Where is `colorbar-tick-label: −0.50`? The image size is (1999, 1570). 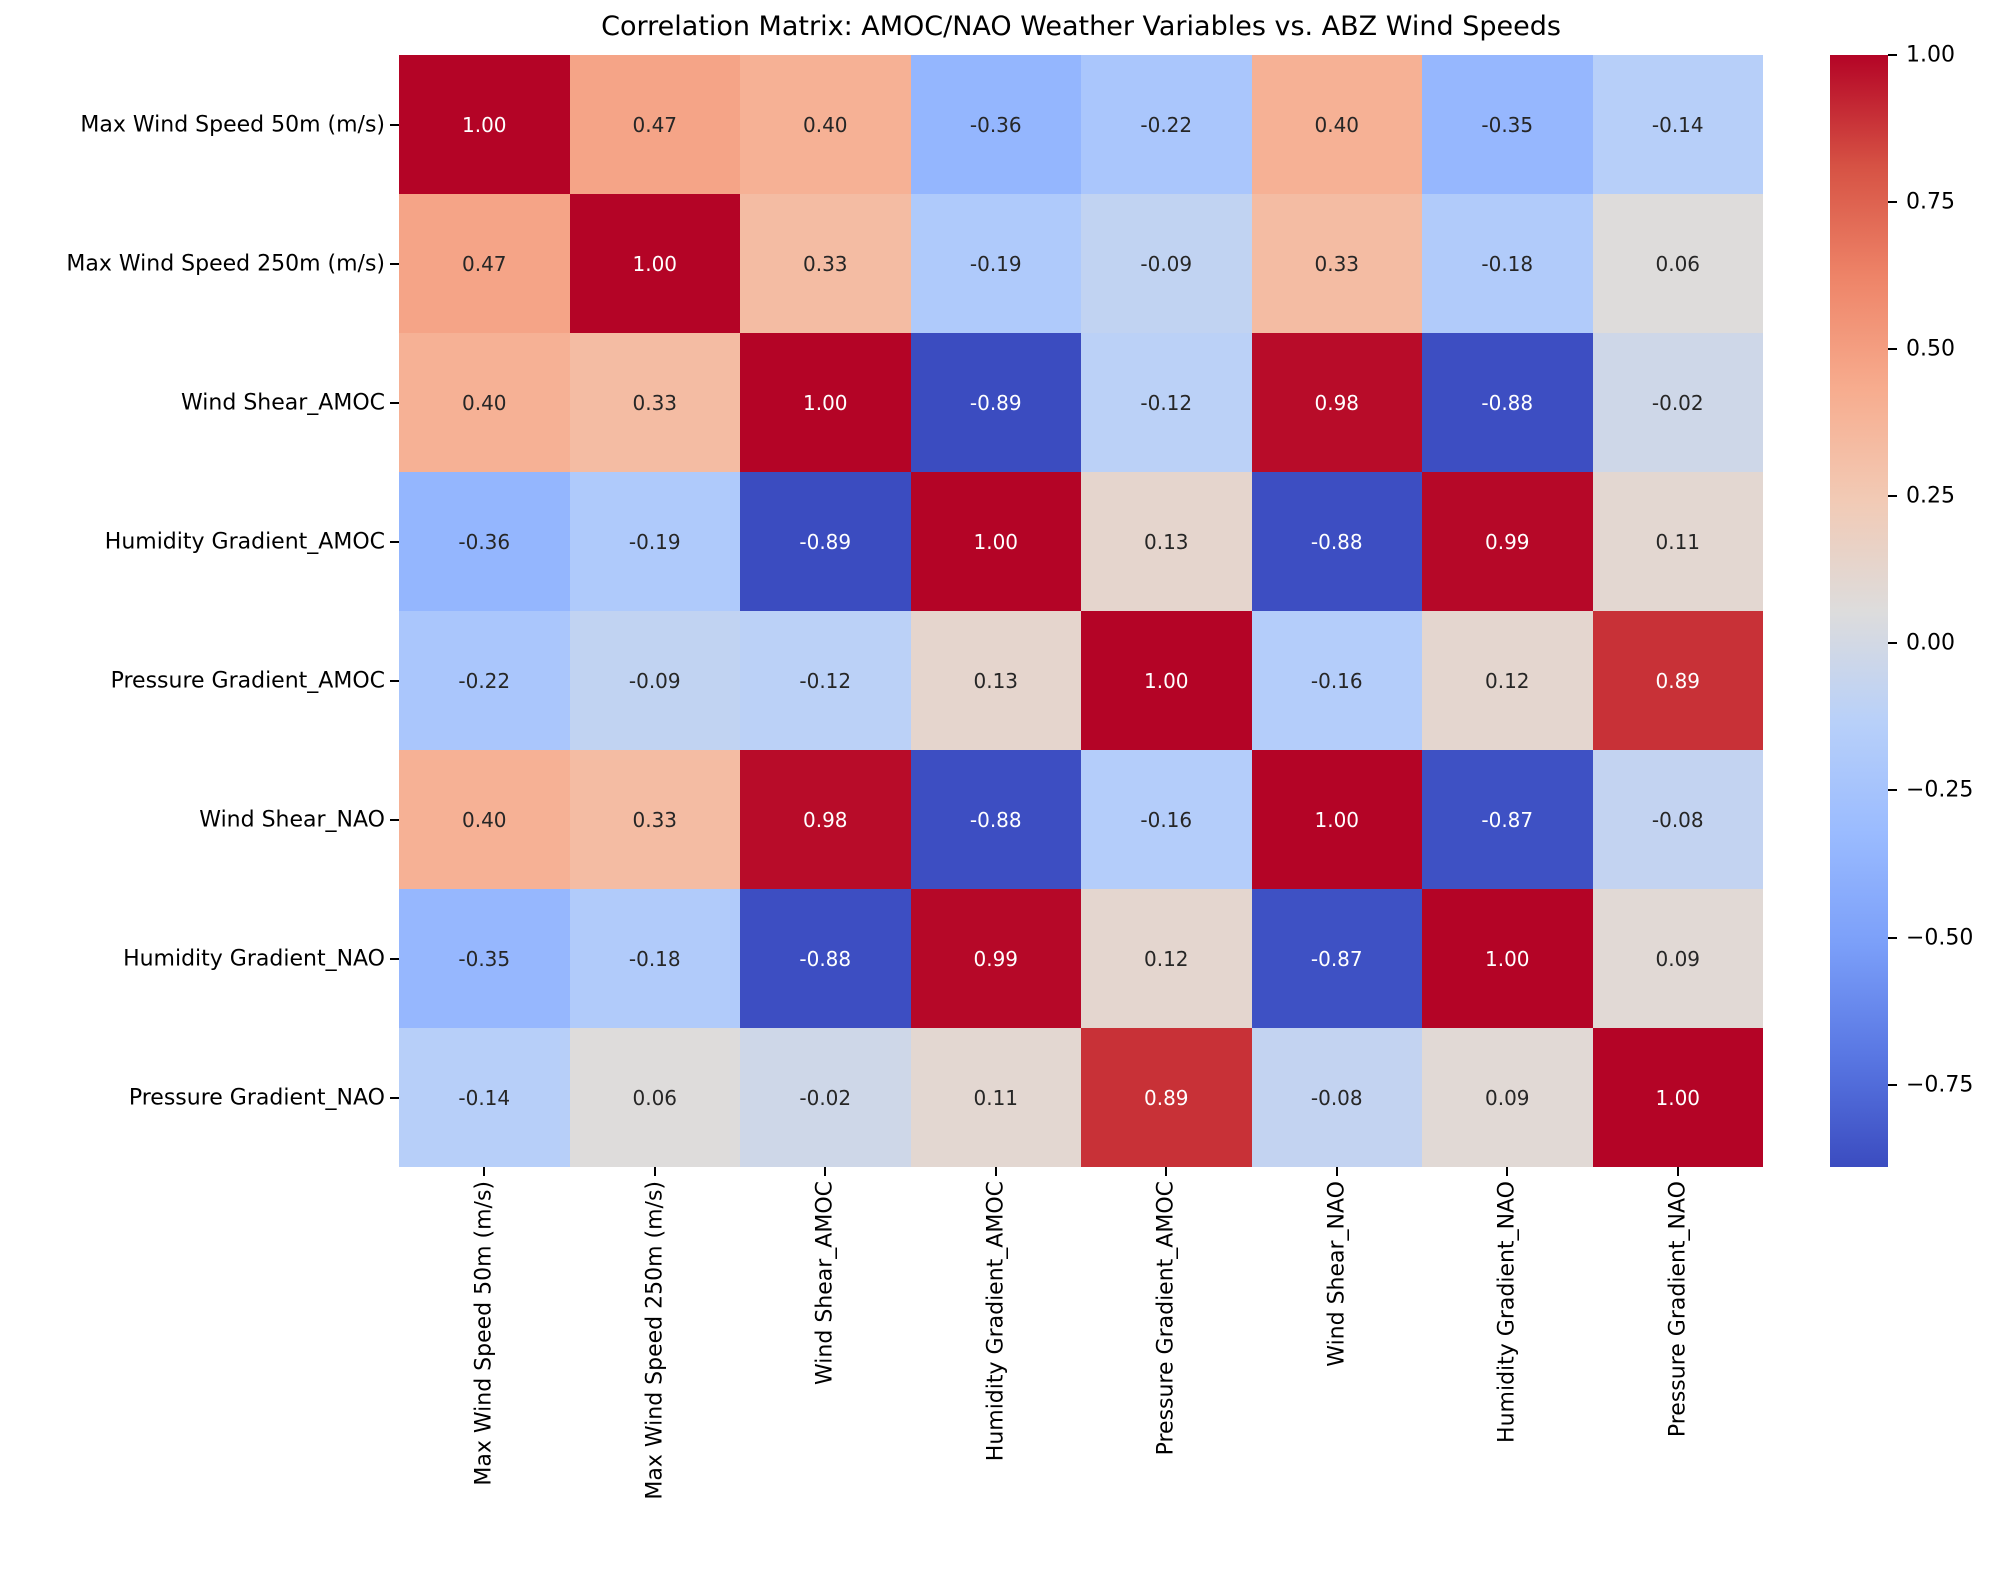
colorbar-tick-label: −0.50 is located at coordinates (1940, 938).